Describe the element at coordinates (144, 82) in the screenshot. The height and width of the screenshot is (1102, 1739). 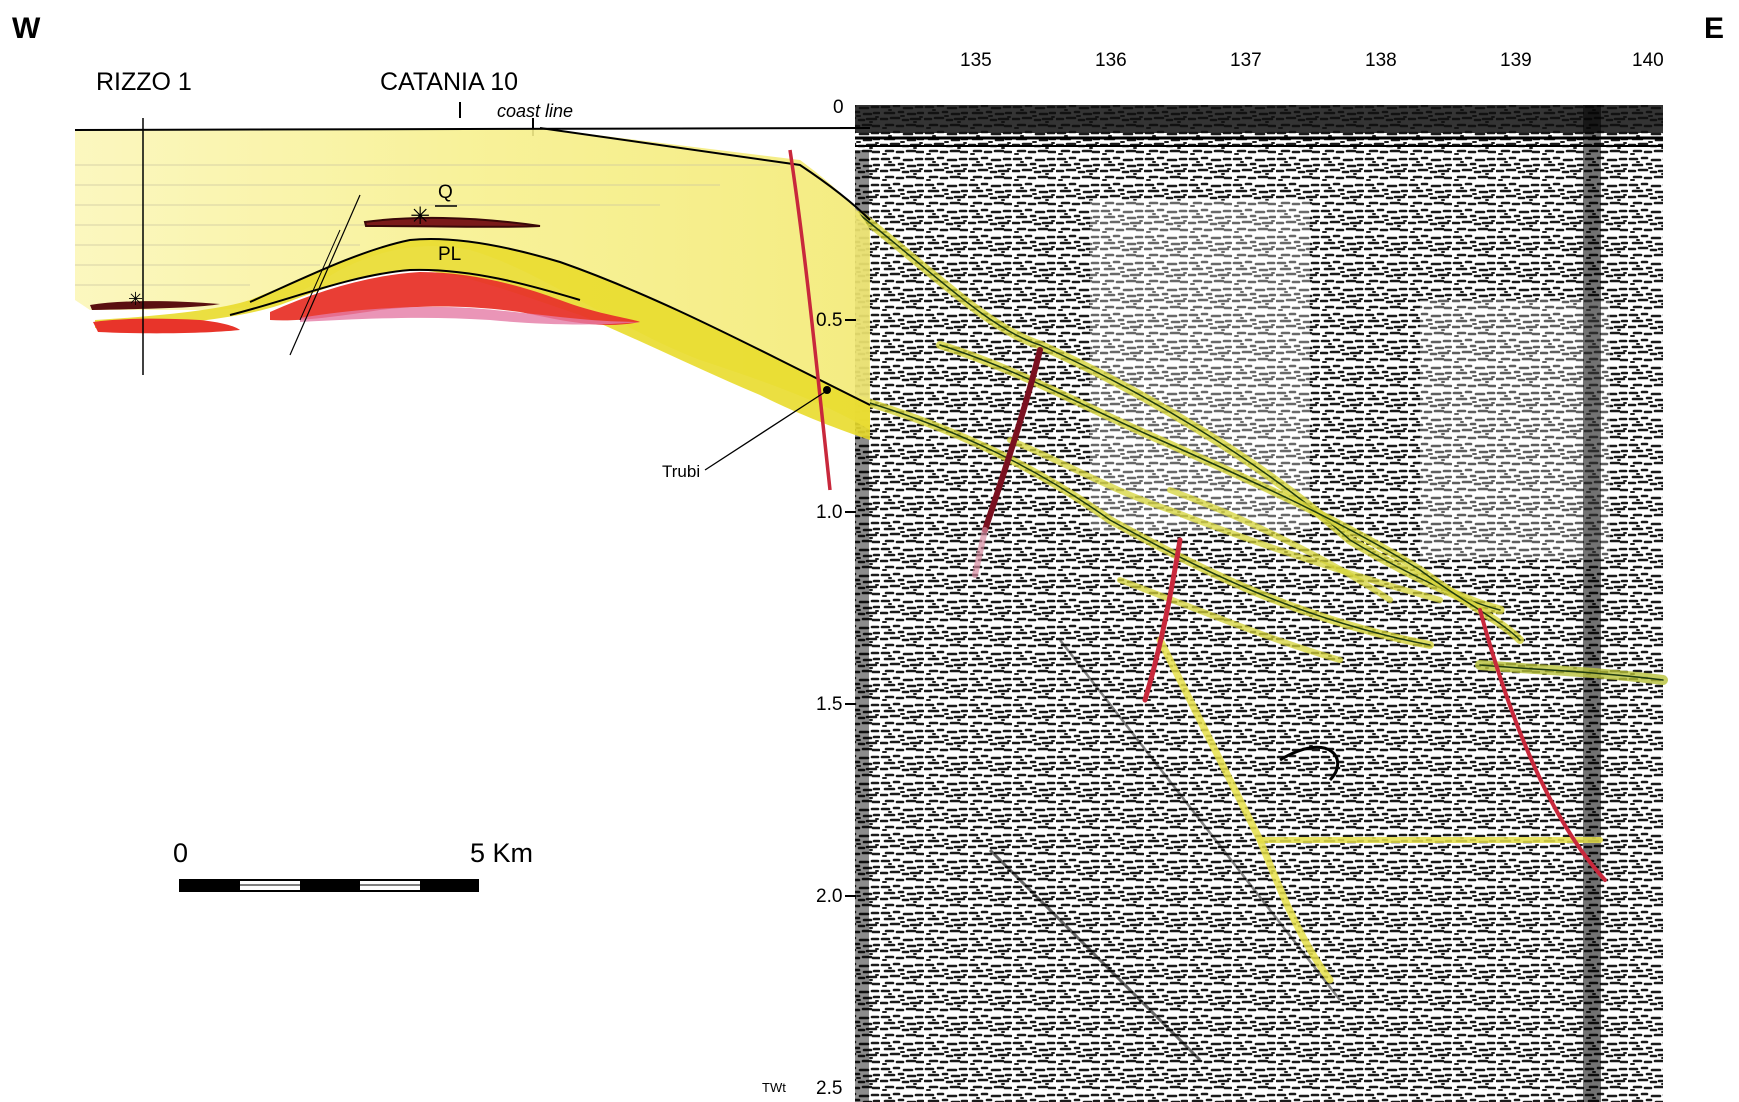
I see `well-name-rizzo-1: RIZZO 1` at that location.